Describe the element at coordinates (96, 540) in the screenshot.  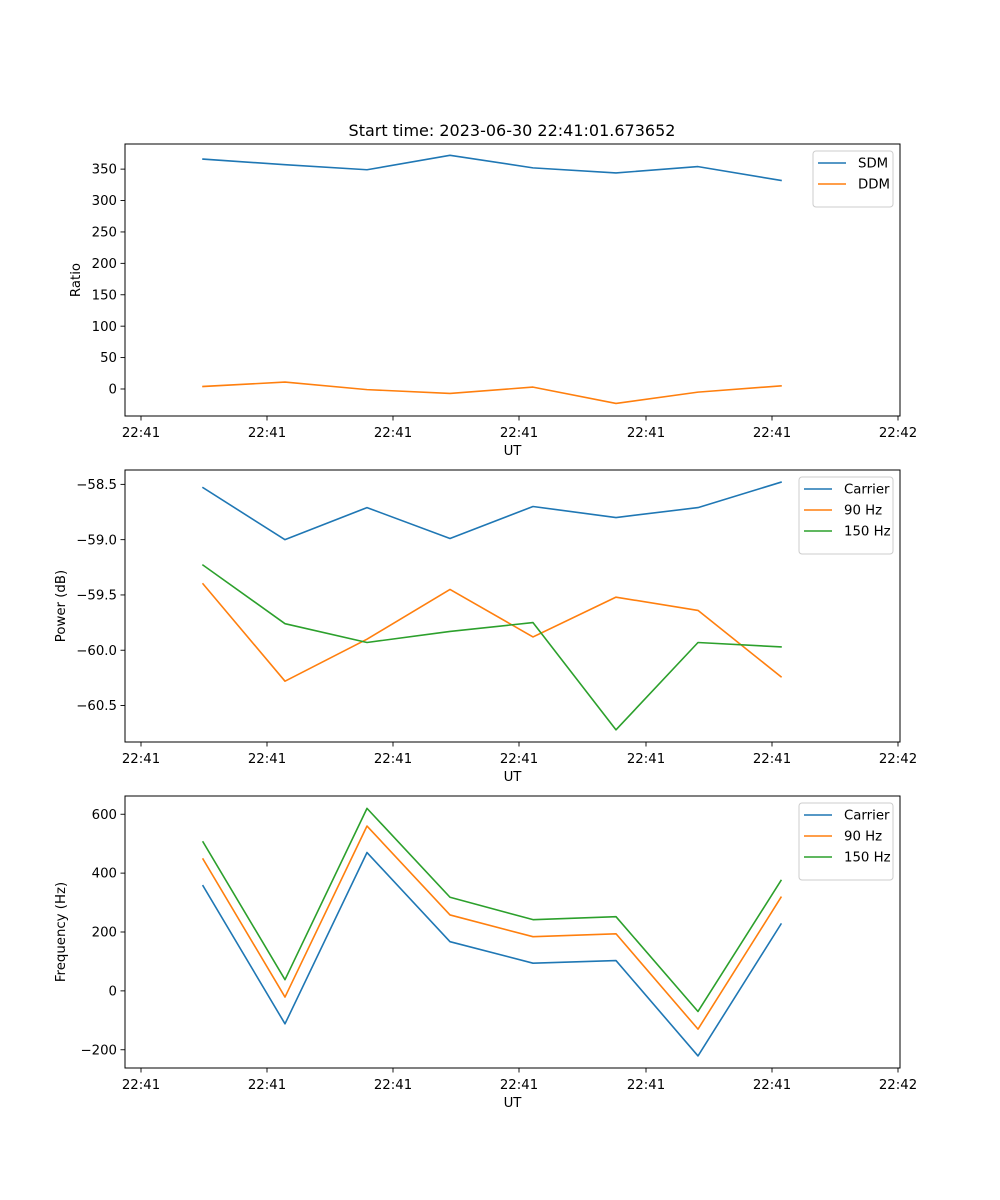
I see `y-tick-label: −59.0` at that location.